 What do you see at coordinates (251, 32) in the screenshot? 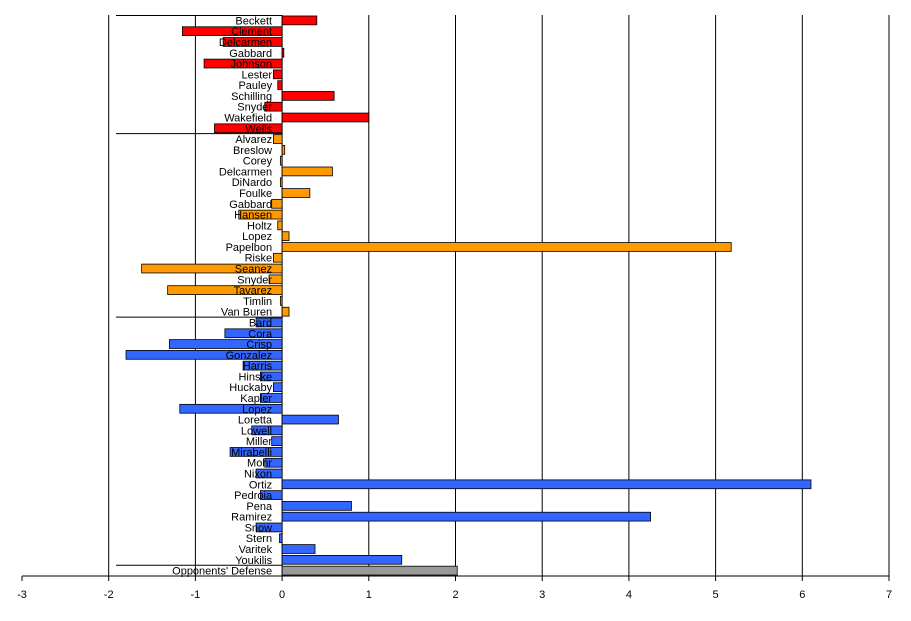
I see `bar-label: Clement` at bounding box center [251, 32].